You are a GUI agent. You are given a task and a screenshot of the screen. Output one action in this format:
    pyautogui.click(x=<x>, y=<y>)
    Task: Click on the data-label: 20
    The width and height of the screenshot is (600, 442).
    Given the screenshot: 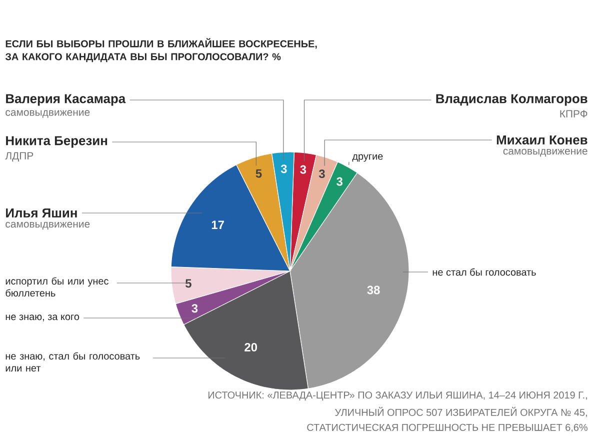 What is the action you would take?
    pyautogui.click(x=250, y=347)
    